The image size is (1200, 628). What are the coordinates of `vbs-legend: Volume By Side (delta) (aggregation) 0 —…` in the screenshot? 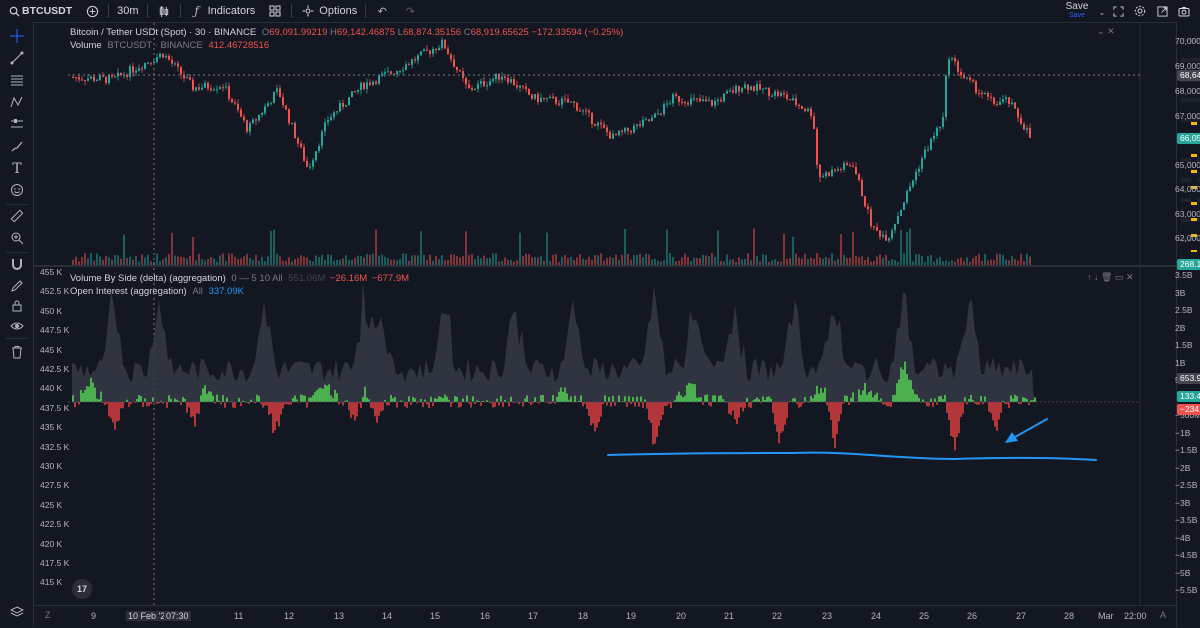 It's located at (239, 278).